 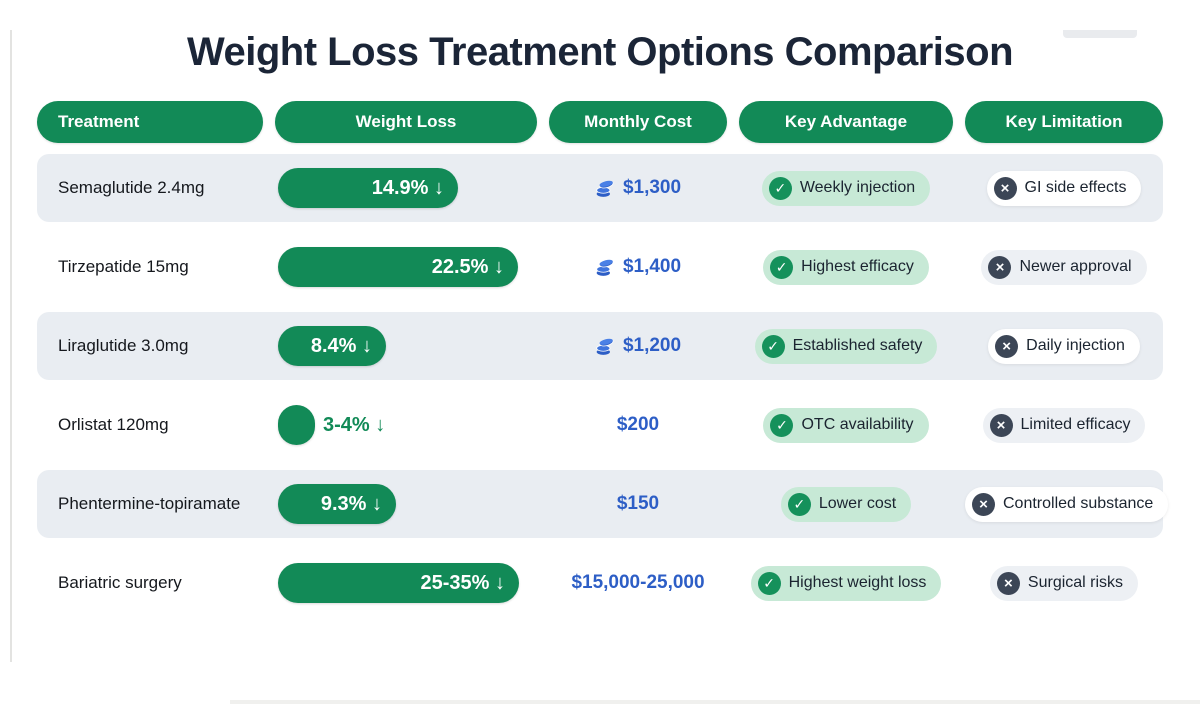 I want to click on treatment-name: Bariatric surgery, so click(x=120, y=582).